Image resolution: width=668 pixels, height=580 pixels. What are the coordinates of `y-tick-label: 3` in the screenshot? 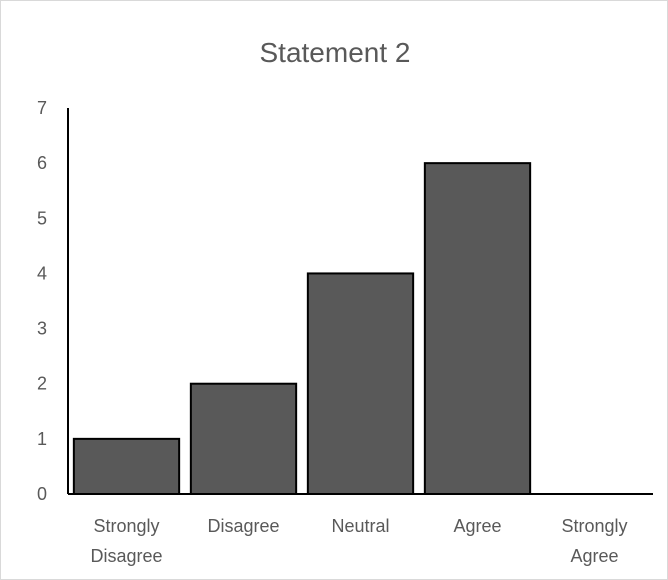 It's located at (42, 329).